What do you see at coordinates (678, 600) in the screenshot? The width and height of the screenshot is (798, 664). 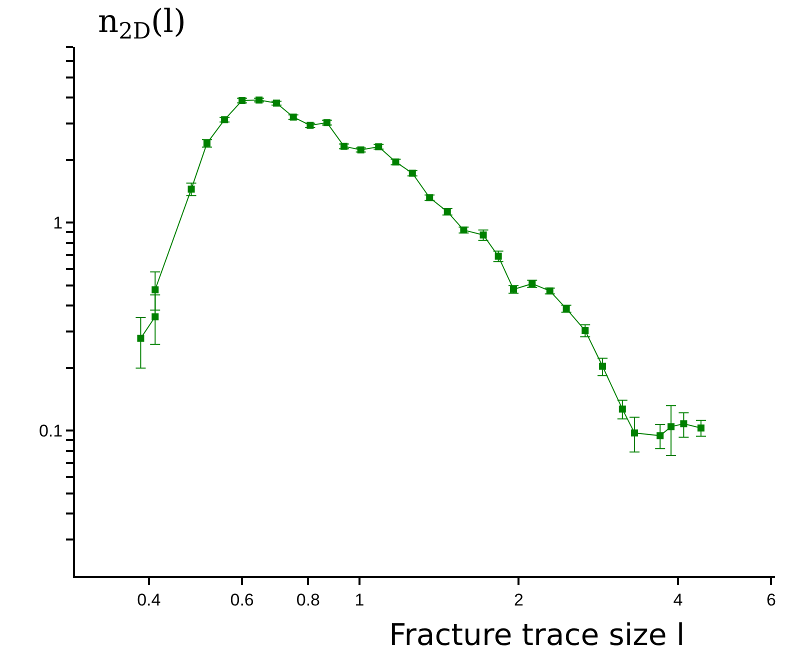 I see `x-tick-label: 4` at bounding box center [678, 600].